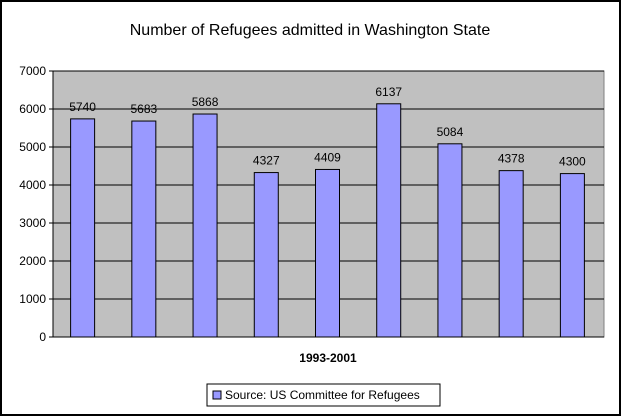 This screenshot has height=416, width=621. Describe the element at coordinates (32, 71) in the screenshot. I see `y-tick-label: 7000` at that location.